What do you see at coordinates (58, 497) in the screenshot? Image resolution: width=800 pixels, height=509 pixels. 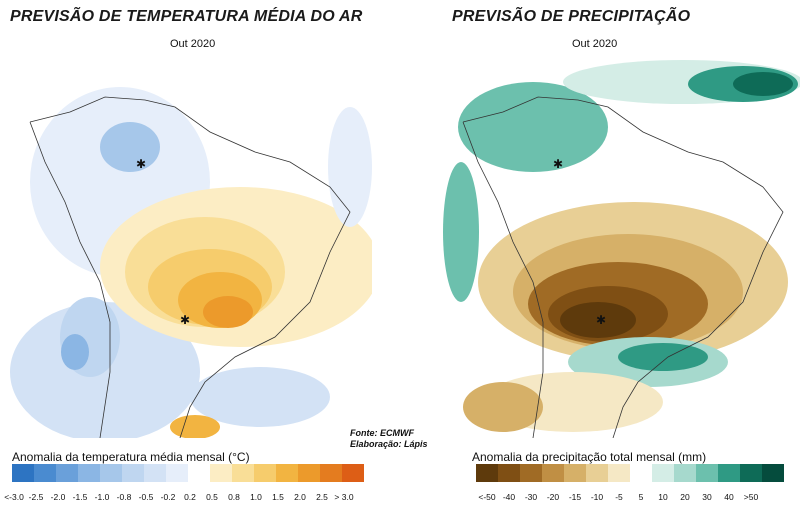 I see `temperature-legend-label: -2.0` at bounding box center [58, 497].